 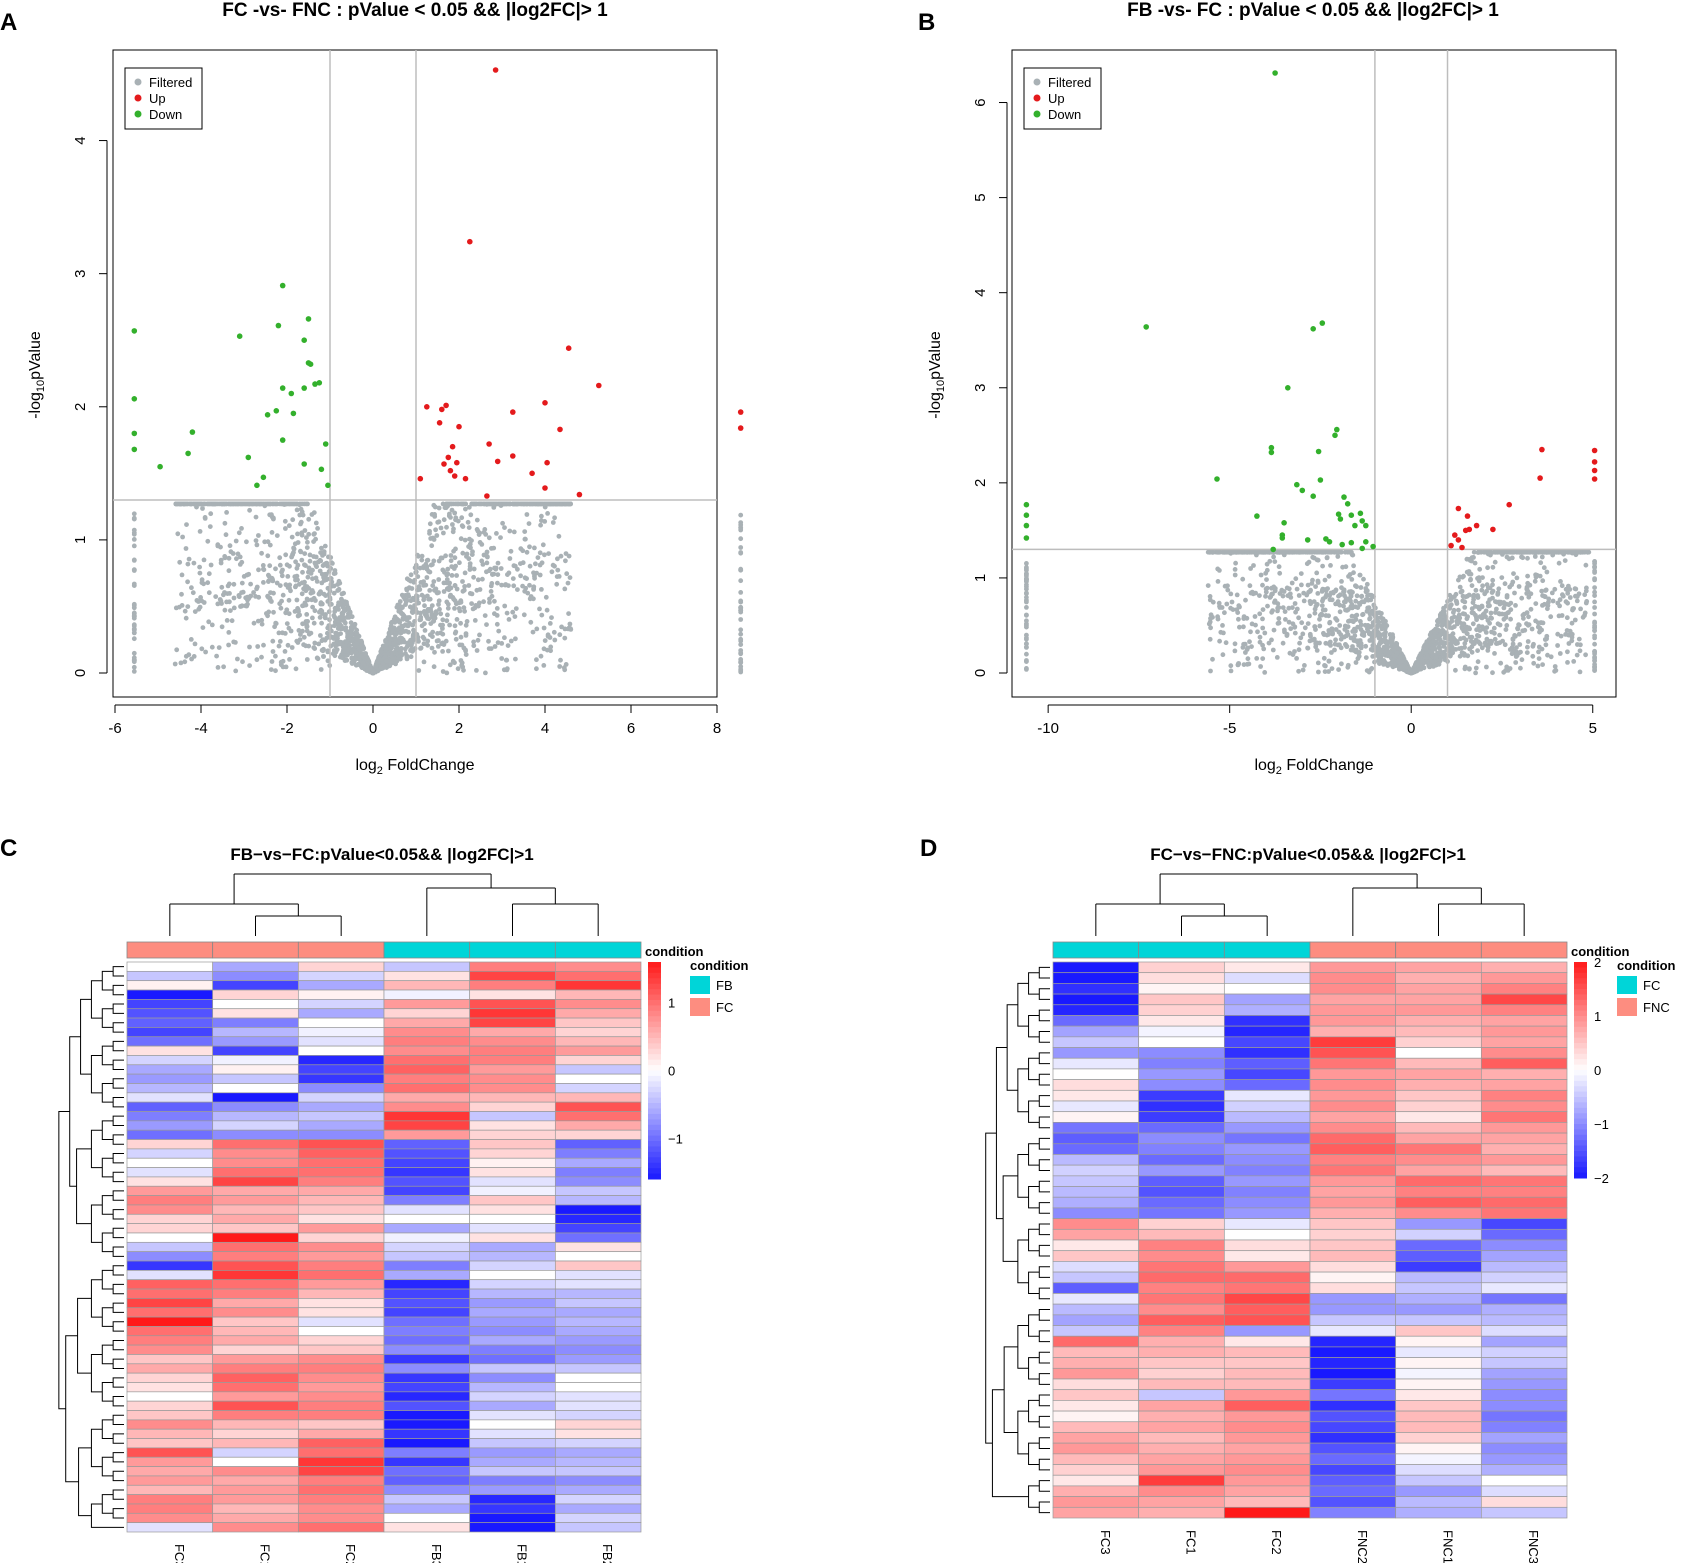 What do you see at coordinates (1314, 373) in the screenshot?
I see `plot-frame` at bounding box center [1314, 373].